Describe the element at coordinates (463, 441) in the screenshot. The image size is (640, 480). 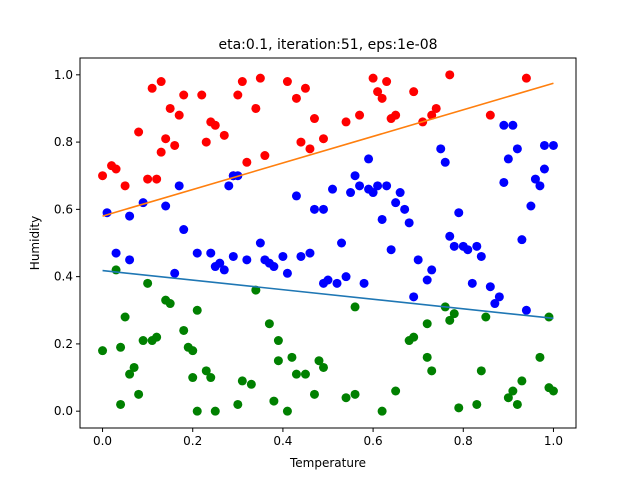
I see `x-tick-label: 0.8` at that location.